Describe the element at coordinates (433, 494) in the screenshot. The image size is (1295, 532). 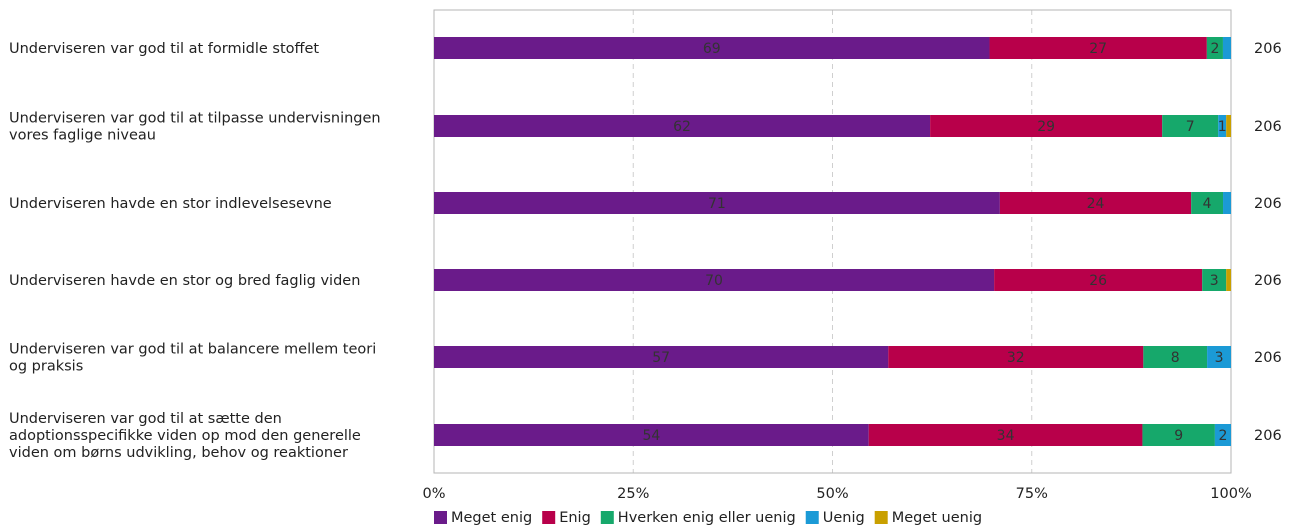
I see `x-tick-label: 0%` at that location.